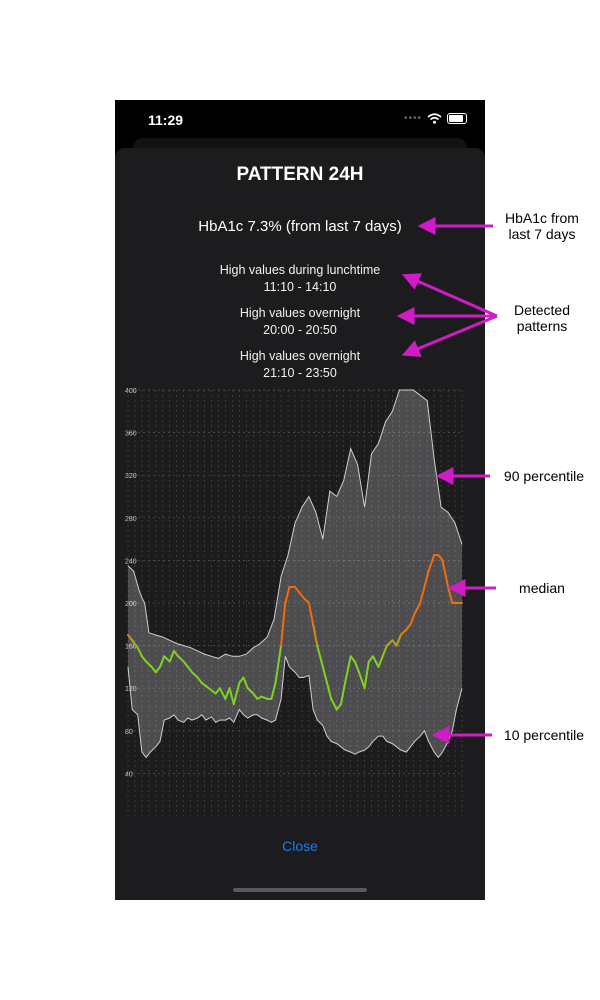  What do you see at coordinates (300, 174) in the screenshot?
I see `page-title: PATTERN 24H` at bounding box center [300, 174].